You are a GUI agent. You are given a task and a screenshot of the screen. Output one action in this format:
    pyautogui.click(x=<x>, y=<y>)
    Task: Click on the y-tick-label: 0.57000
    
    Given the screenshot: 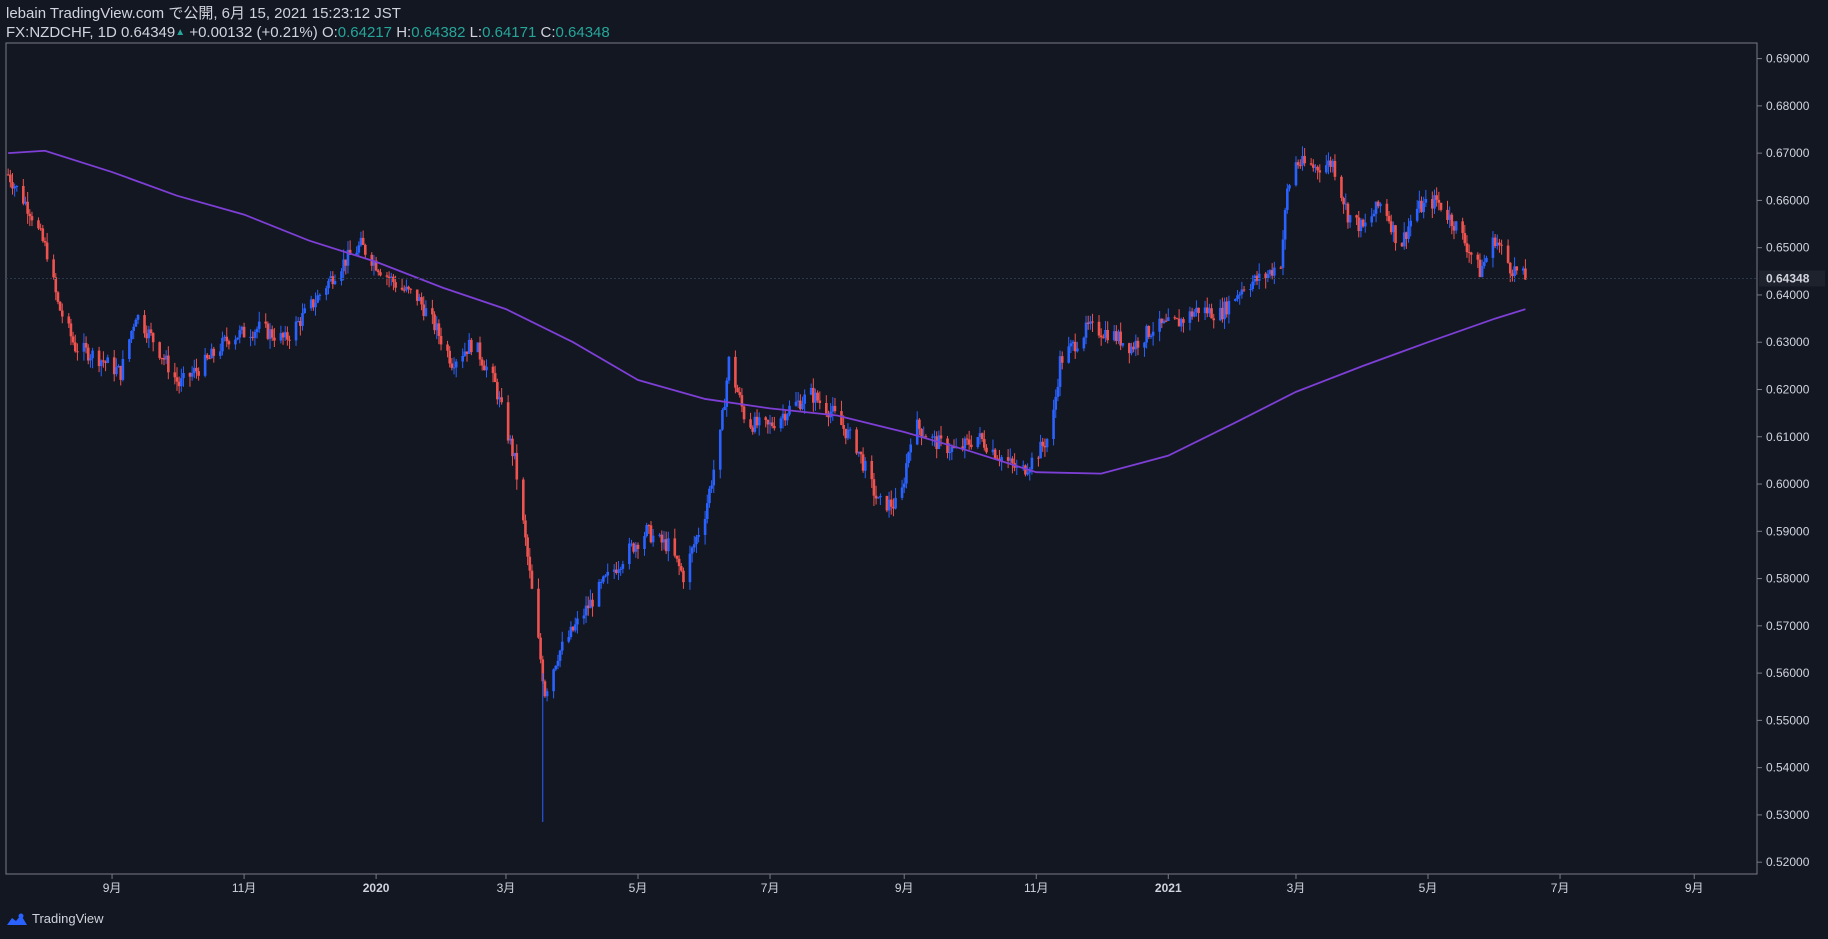 What is the action you would take?
    pyautogui.click(x=1788, y=626)
    